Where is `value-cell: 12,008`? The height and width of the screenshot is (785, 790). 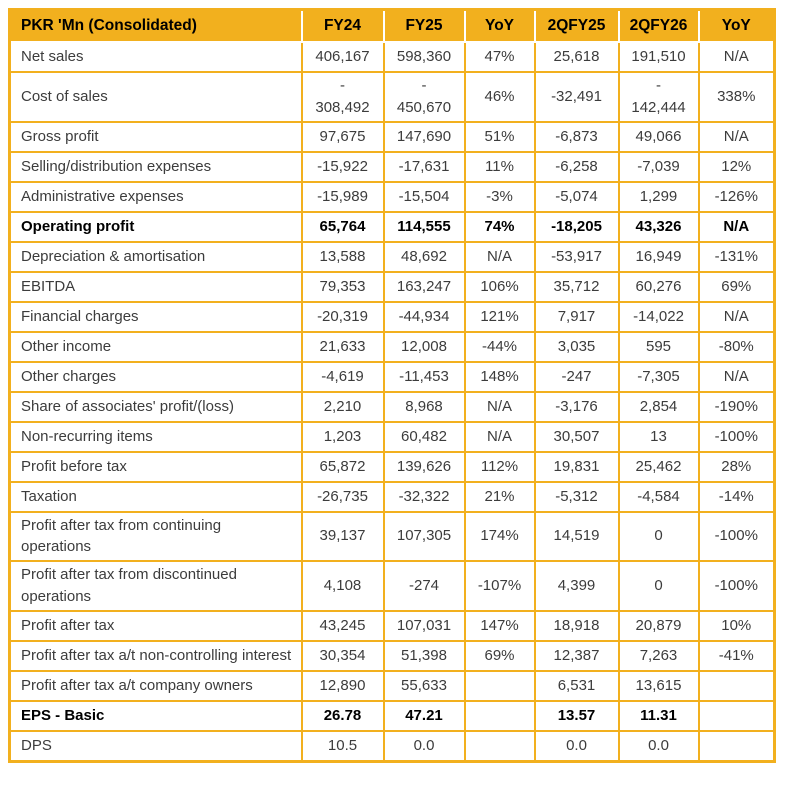 value-cell: 12,008 is located at coordinates (424, 346).